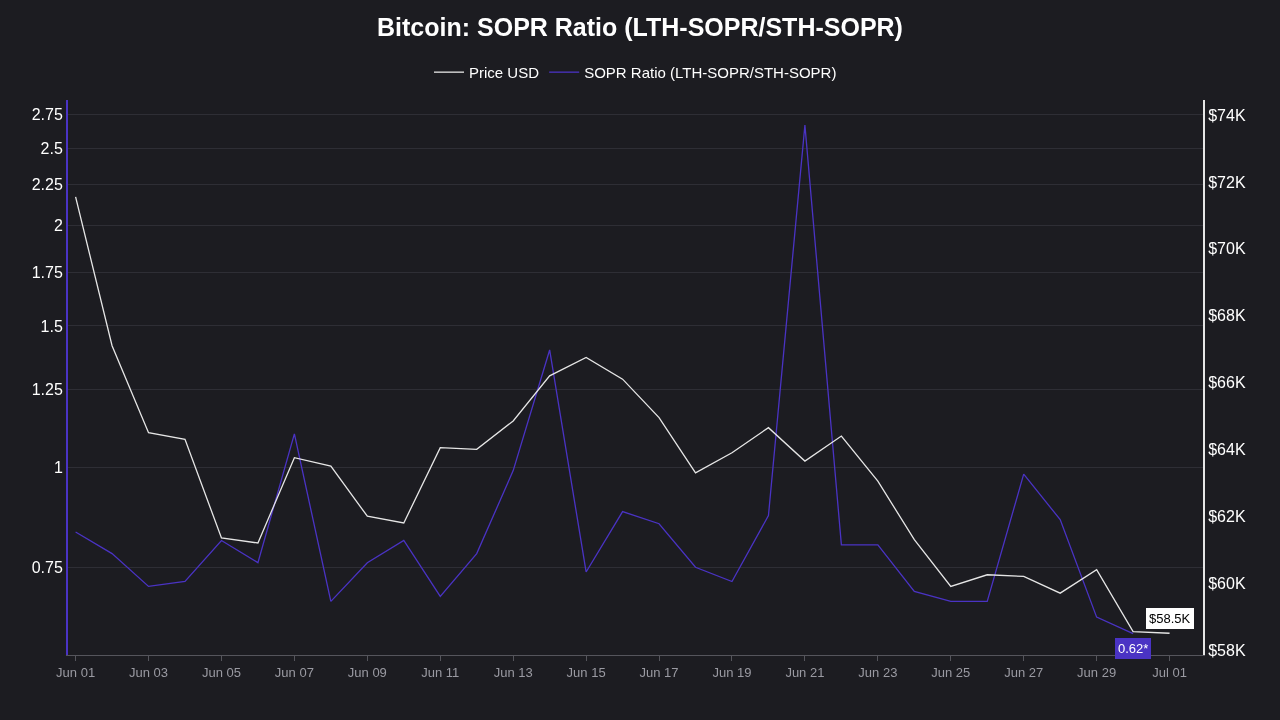  What do you see at coordinates (47, 390) in the screenshot?
I see `y-tick-label: 1.25` at bounding box center [47, 390].